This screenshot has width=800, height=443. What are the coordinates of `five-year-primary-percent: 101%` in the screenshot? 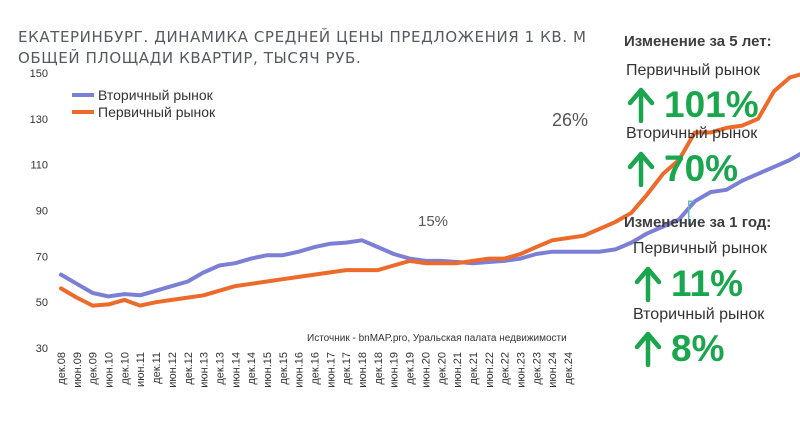 It's located at (711, 104).